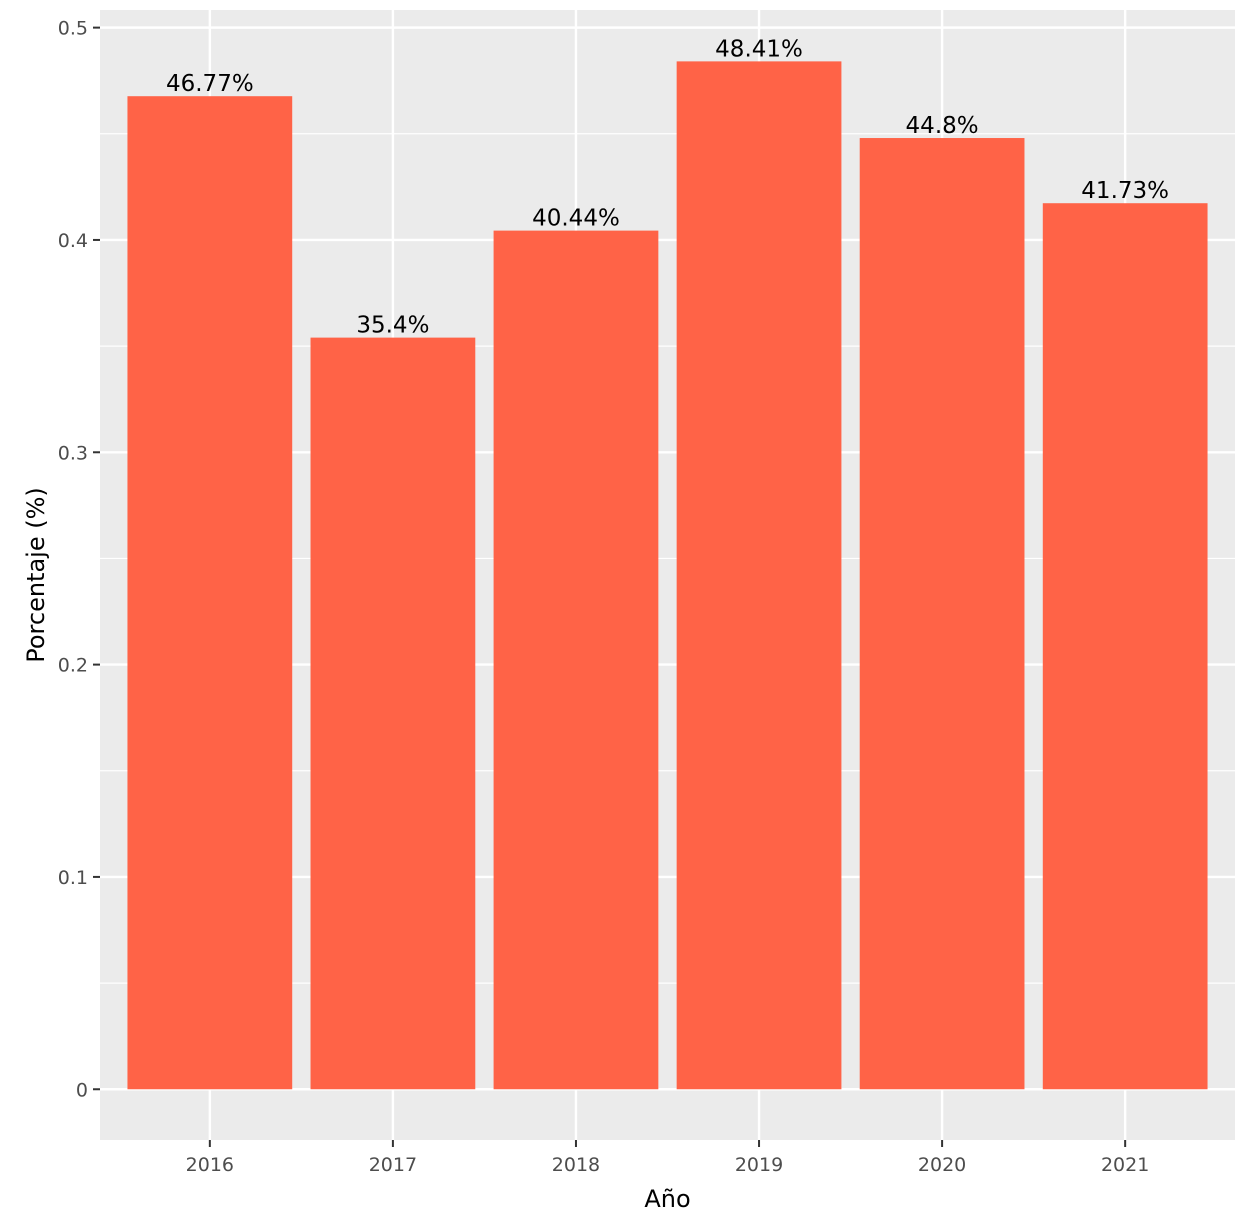 This screenshot has width=1235, height=1213. I want to click on x-tick-label-2020: 2020, so click(942, 1165).